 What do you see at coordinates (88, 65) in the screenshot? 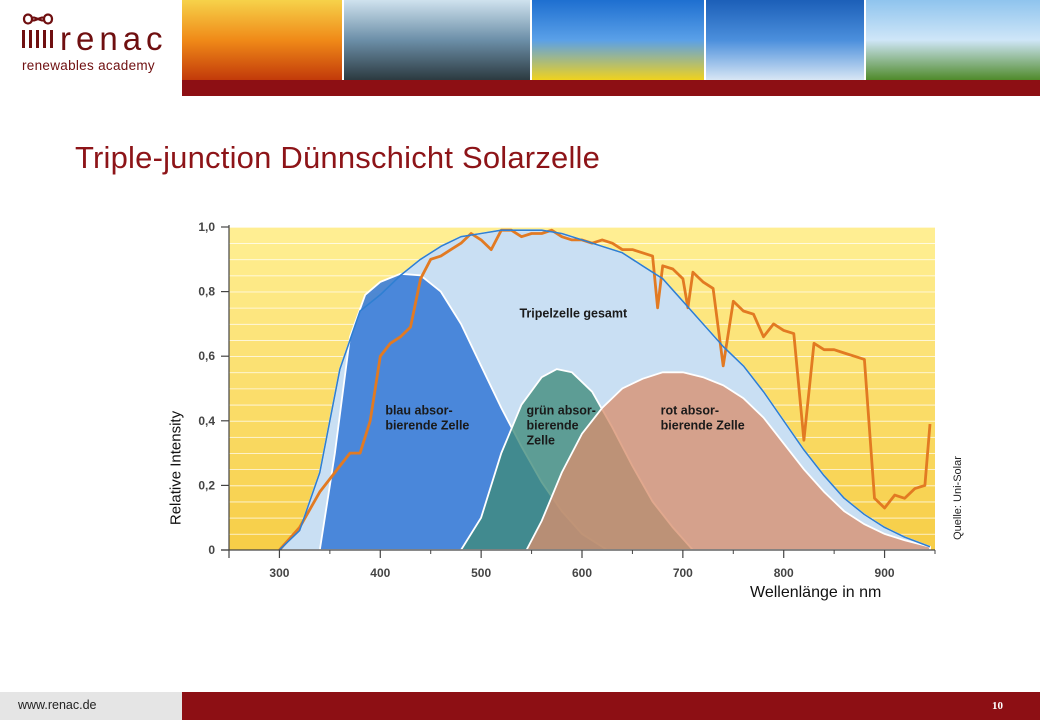
I see `logo-subtitle: renewables academy` at bounding box center [88, 65].